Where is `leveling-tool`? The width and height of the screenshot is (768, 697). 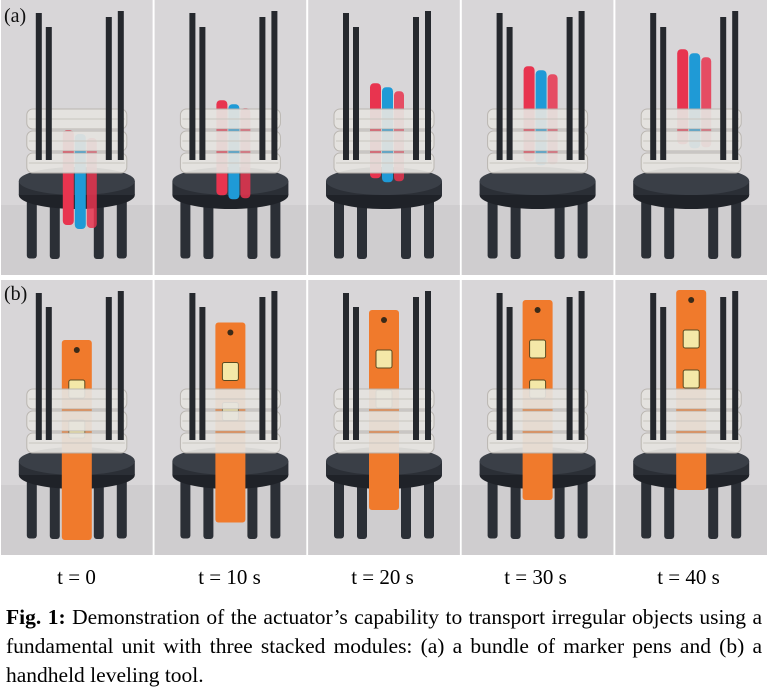 leveling-tool is located at coordinates (384, 410).